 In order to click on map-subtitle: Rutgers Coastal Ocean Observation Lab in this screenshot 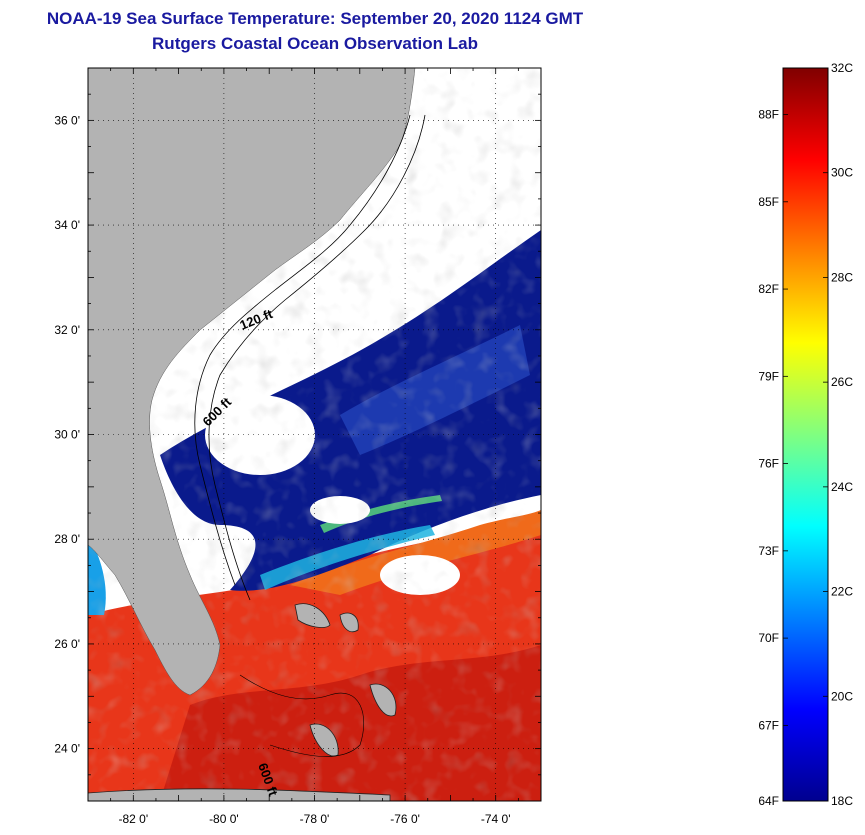, I will do `click(315, 43)`.